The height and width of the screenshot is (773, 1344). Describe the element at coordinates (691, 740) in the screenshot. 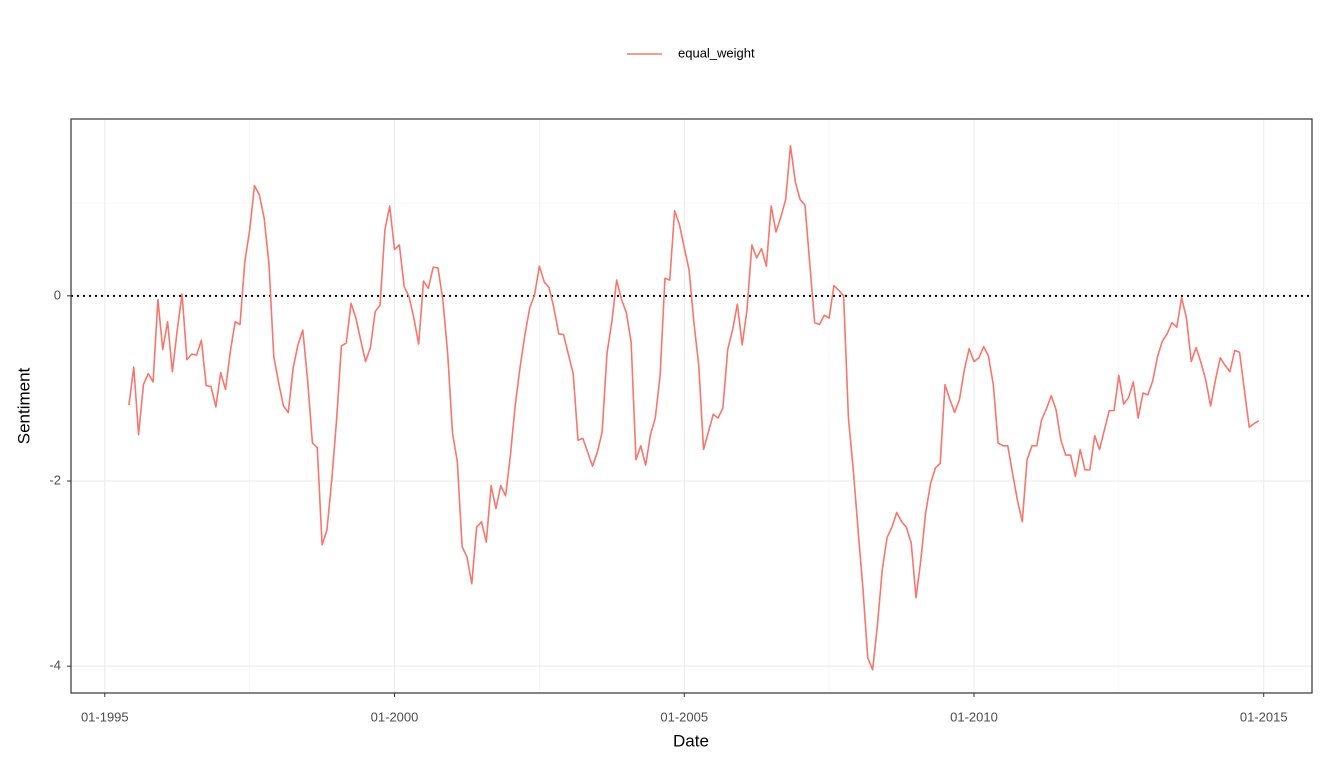

I see `x-axis-title: Date` at that location.